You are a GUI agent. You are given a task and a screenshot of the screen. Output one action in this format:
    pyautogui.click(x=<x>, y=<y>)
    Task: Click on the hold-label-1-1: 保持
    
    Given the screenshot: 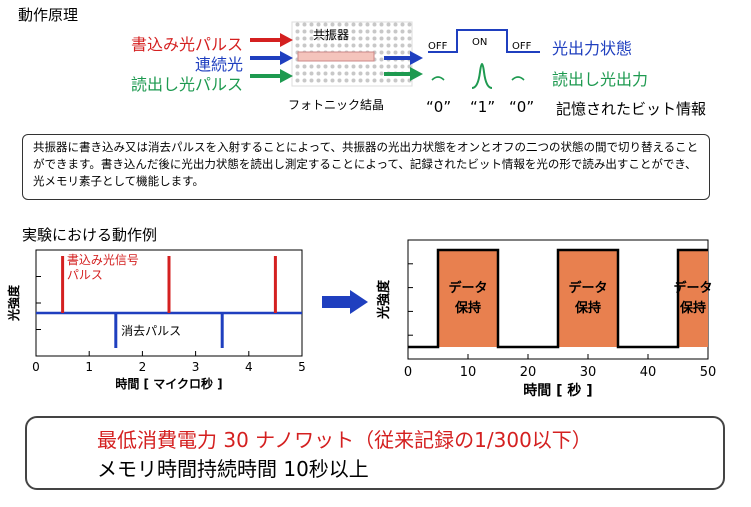 What is the action you would take?
    pyautogui.click(x=587, y=308)
    